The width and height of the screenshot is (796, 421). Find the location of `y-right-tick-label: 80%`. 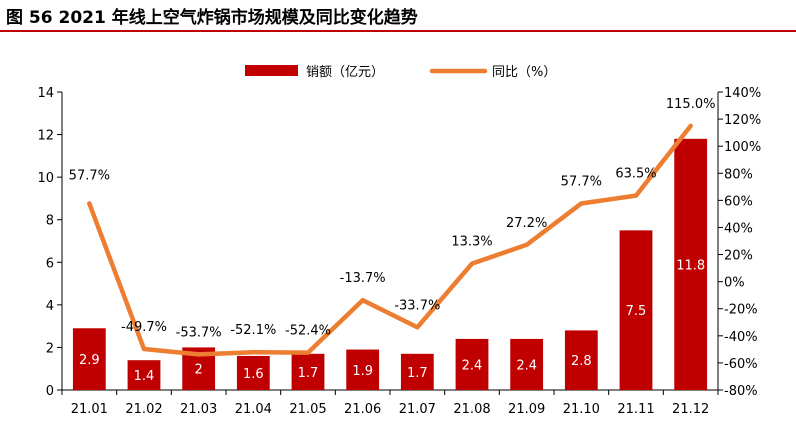

y-right-tick-label: 80% is located at coordinates (738, 174).